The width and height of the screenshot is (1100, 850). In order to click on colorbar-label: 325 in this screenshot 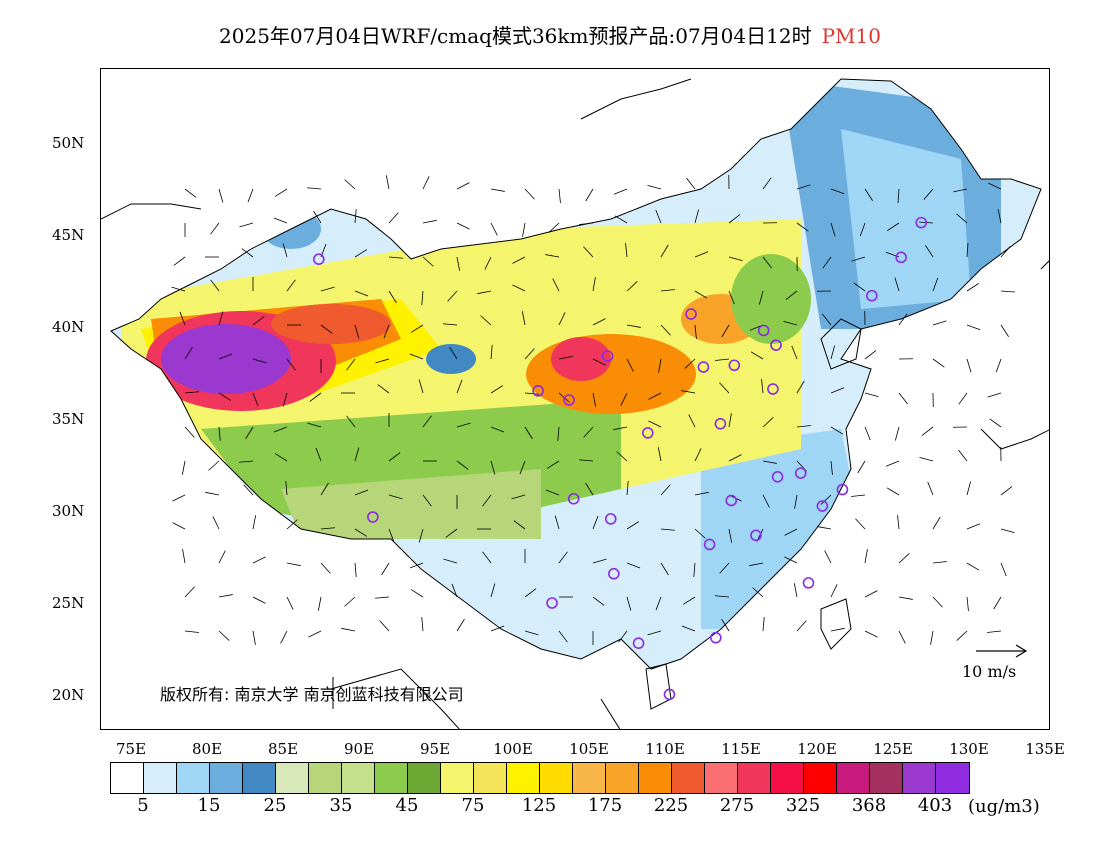, I will do `click(803, 805)`.